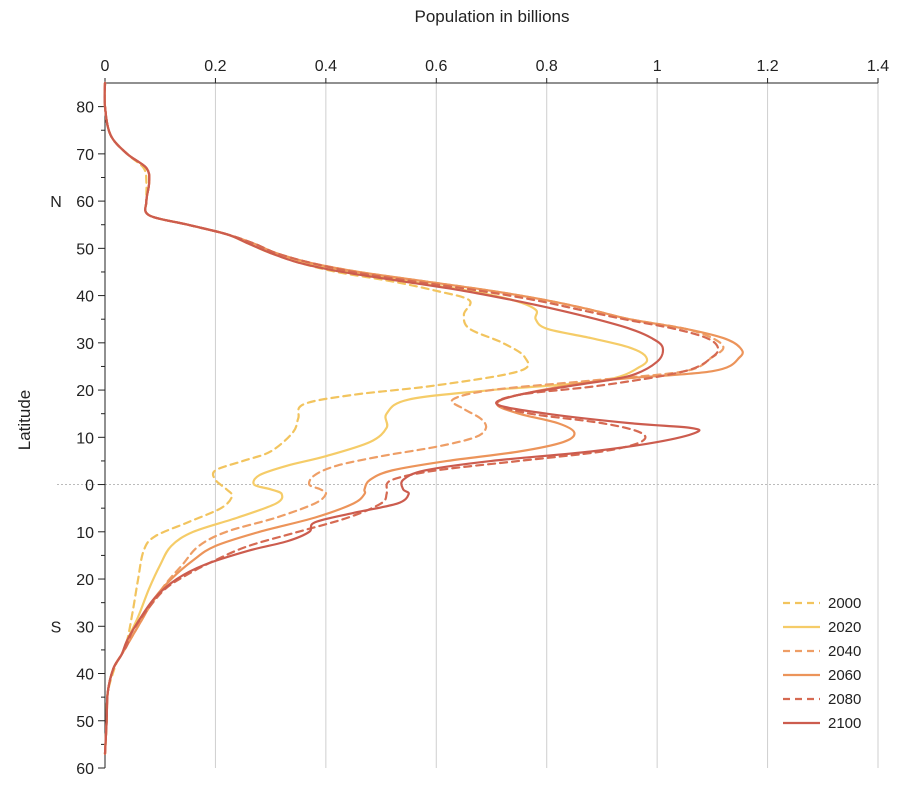 The image size is (898, 791). I want to click on legend-label-2100: 2100, so click(844, 723).